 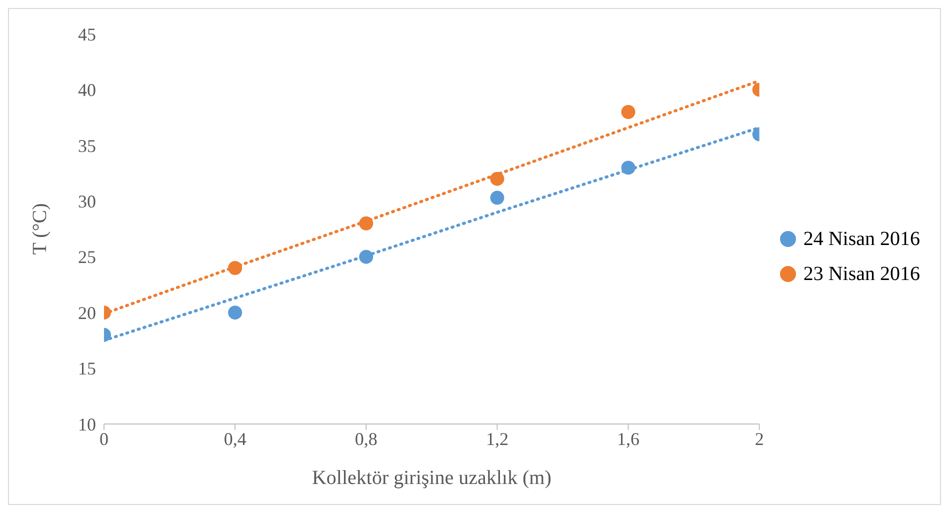 I want to click on y-tick-label: 30, so click(x=87, y=202).